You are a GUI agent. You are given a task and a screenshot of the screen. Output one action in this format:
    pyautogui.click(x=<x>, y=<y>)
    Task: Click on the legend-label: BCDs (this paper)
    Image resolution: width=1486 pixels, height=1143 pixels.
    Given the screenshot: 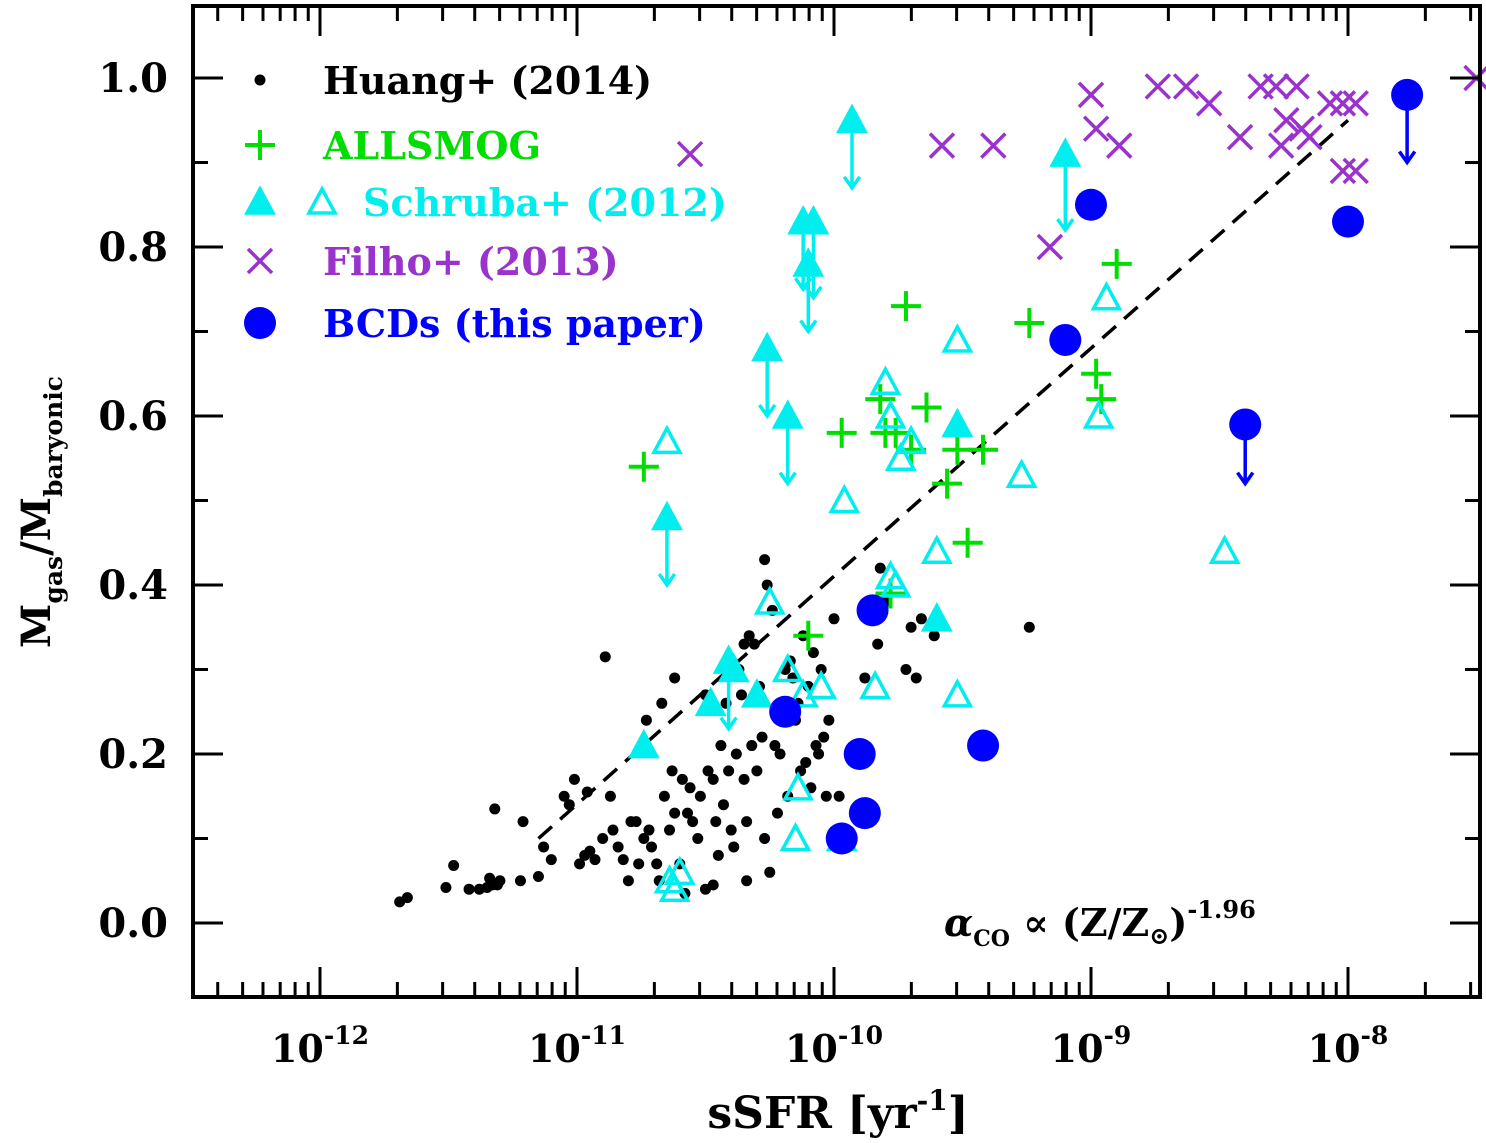 What is the action you would take?
    pyautogui.click(x=514, y=323)
    